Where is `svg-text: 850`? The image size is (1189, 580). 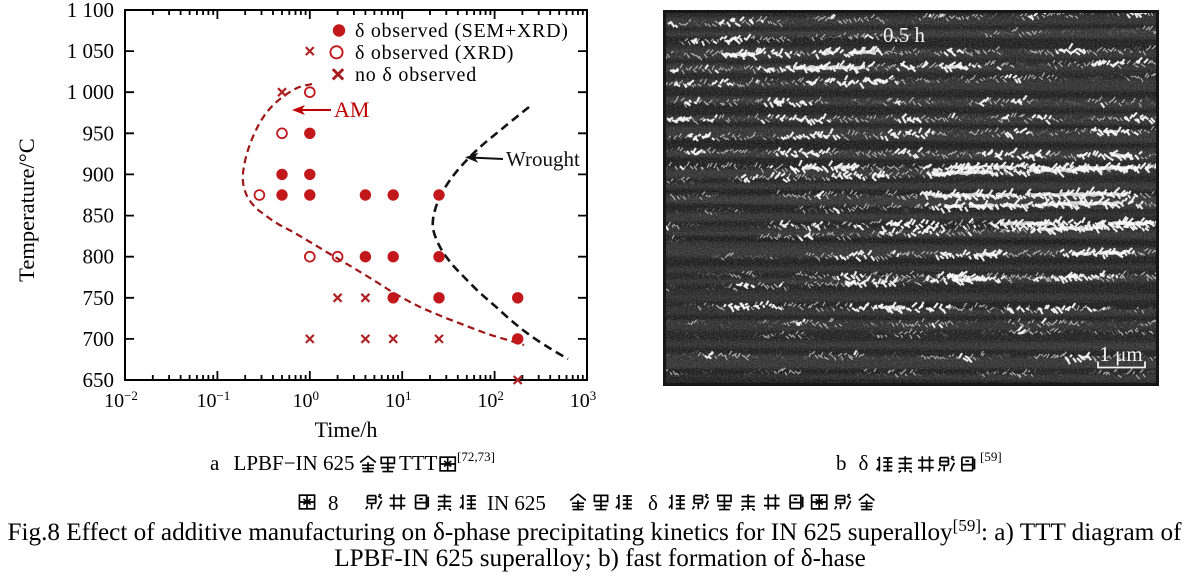 svg-text: 850 is located at coordinates (99, 216).